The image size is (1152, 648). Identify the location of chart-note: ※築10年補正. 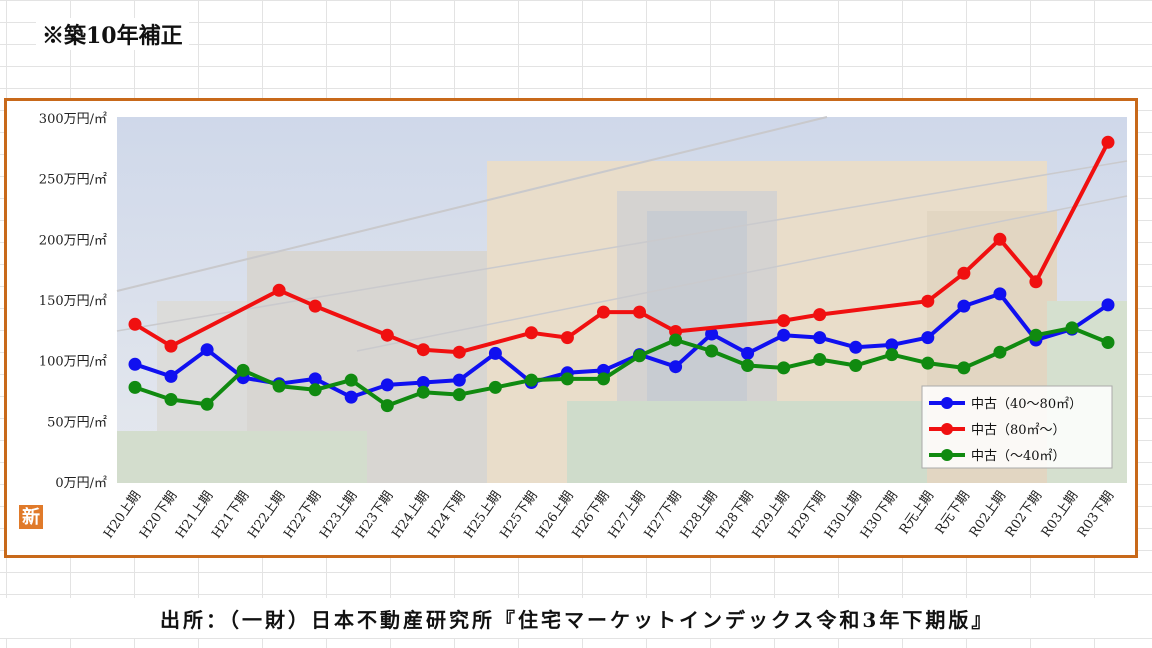
(112, 34).